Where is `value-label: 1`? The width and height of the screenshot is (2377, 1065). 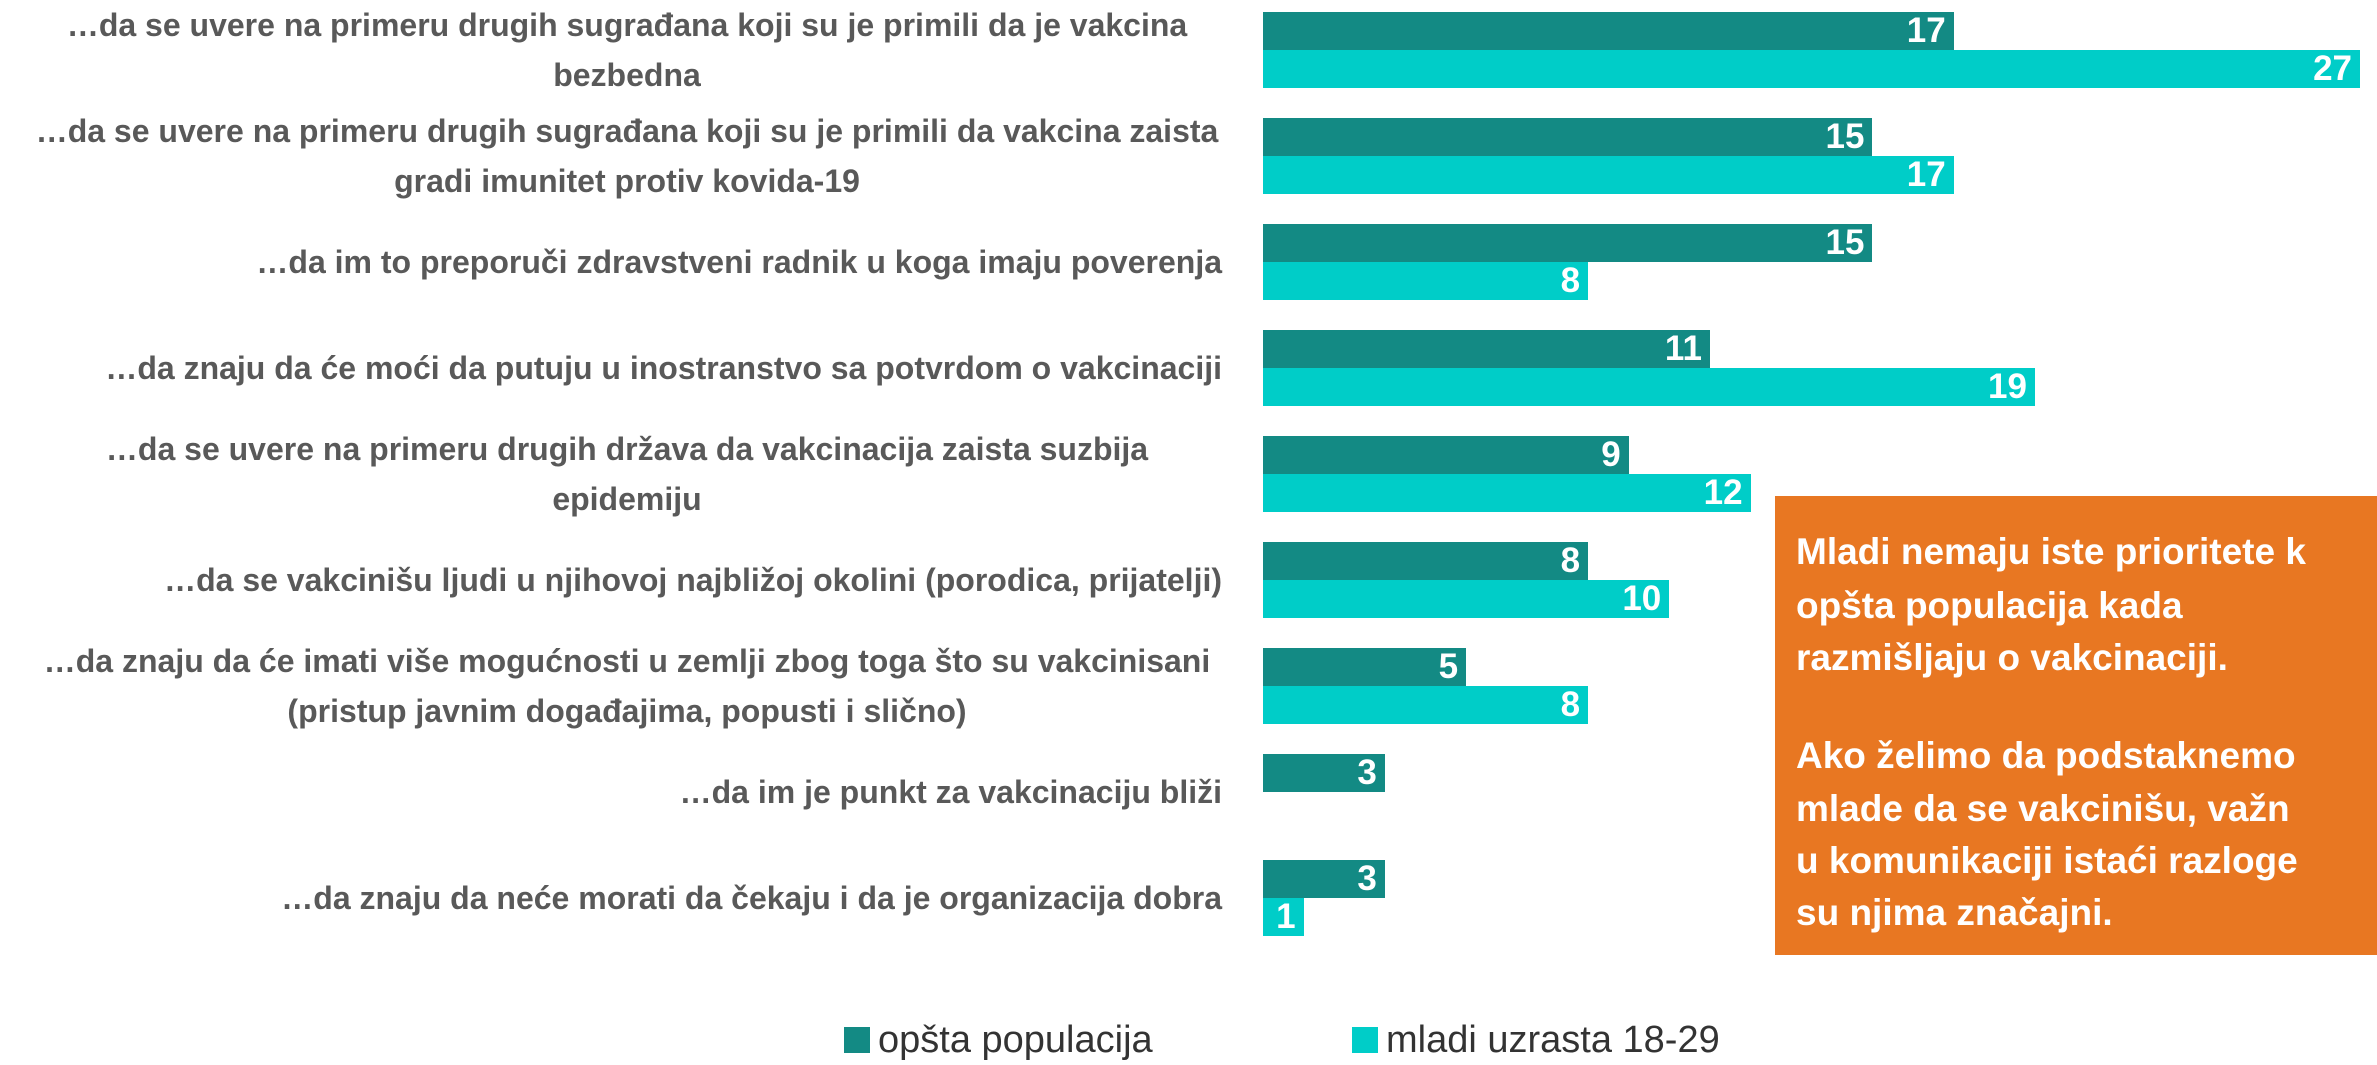
value-label: 1 is located at coordinates (1286, 916).